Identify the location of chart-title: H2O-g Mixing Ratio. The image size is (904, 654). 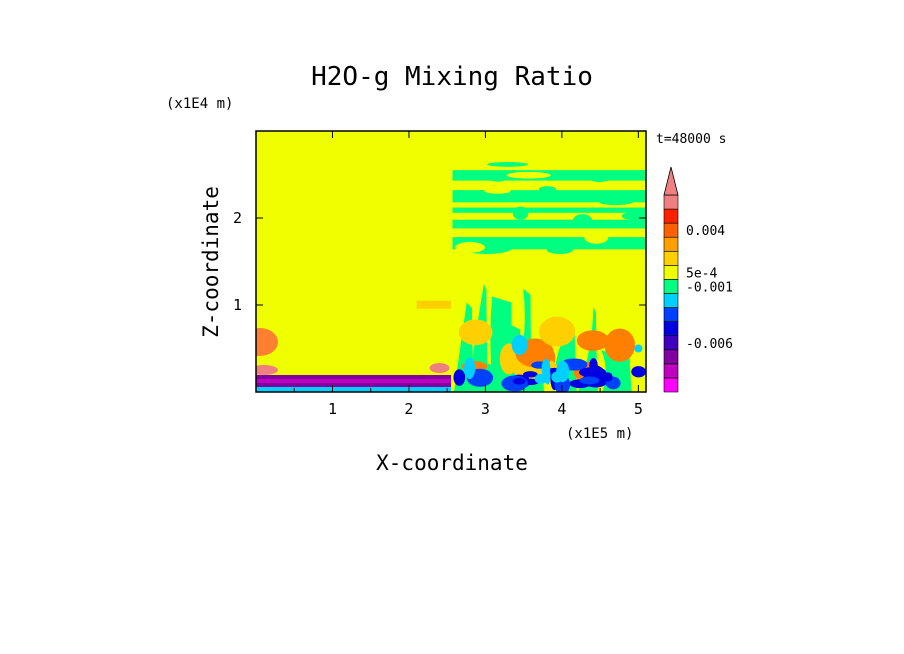
(452, 77).